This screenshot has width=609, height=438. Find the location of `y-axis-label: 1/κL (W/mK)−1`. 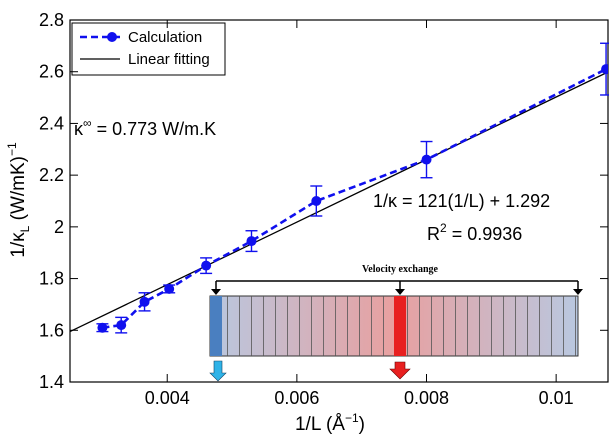

y-axis-label: 1/κL (W/mK)−1 is located at coordinates (18, 200).